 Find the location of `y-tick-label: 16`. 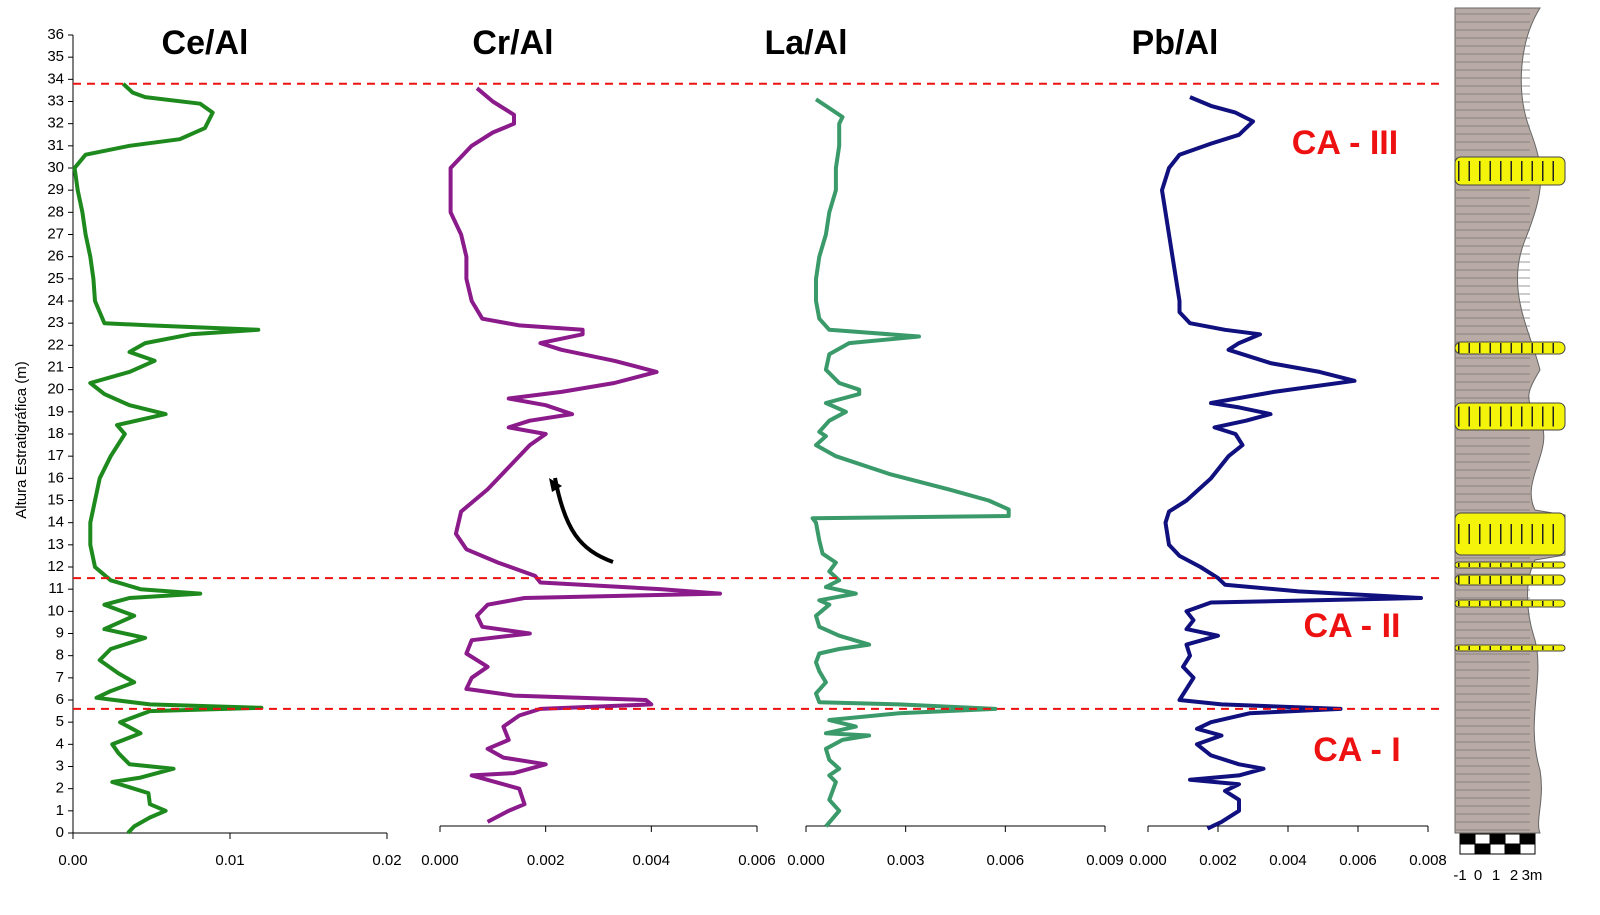

y-tick-label: 16 is located at coordinates (55, 477).